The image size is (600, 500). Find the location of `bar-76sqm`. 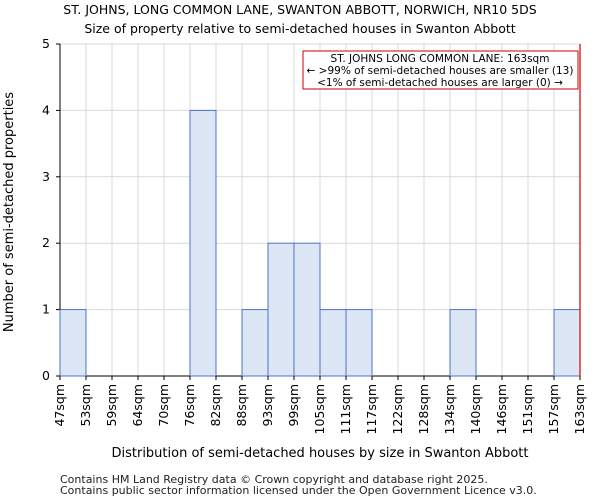

bar-76sqm is located at coordinates (203, 243).